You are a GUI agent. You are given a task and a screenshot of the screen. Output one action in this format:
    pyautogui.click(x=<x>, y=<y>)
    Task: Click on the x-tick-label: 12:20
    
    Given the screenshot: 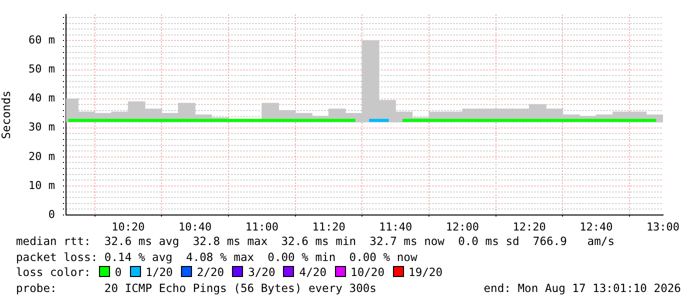 What is the action you would take?
    pyautogui.click(x=529, y=227)
    